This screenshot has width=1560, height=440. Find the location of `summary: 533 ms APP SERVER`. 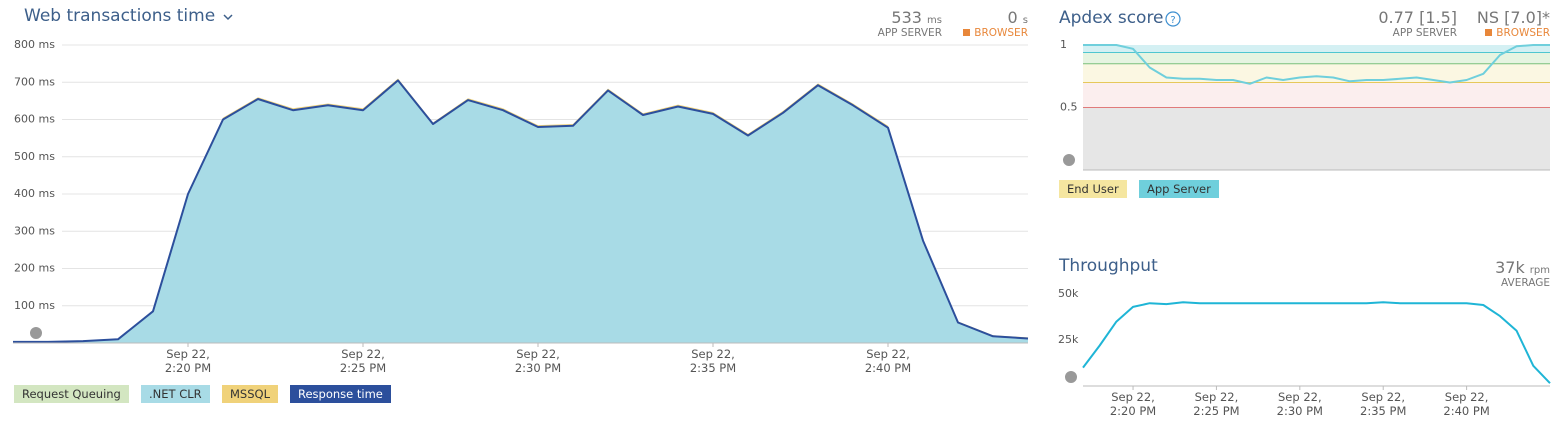

summary: 533 ms APP SERVER is located at coordinates (910, 23).